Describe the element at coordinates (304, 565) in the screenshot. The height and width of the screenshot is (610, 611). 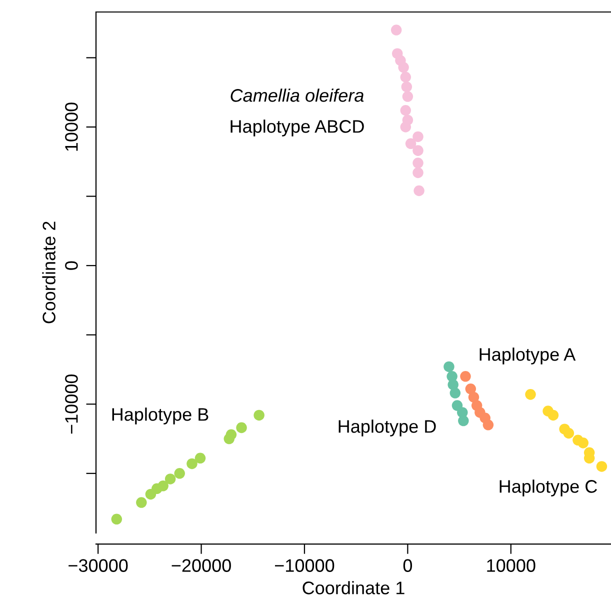
I see `x-tick-label: −10000` at that location.